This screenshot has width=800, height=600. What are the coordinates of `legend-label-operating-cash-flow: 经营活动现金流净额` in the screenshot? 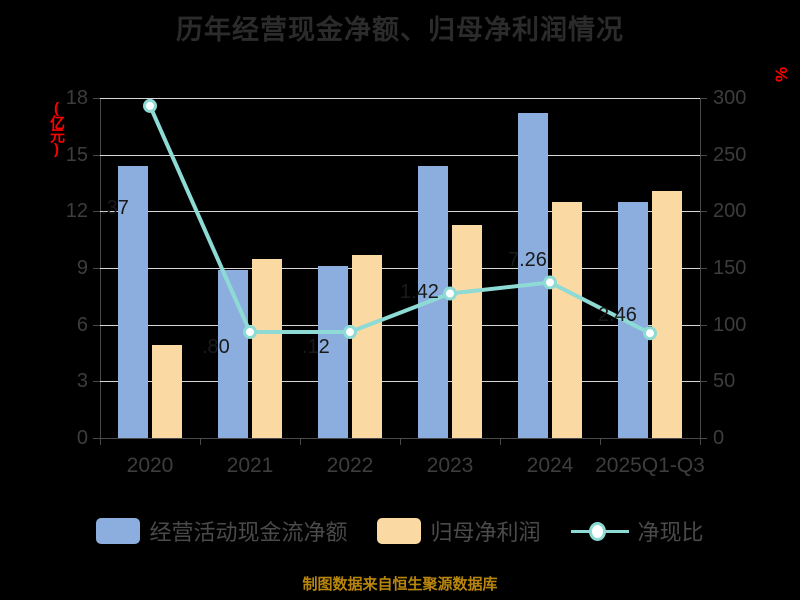 It's located at (248, 532).